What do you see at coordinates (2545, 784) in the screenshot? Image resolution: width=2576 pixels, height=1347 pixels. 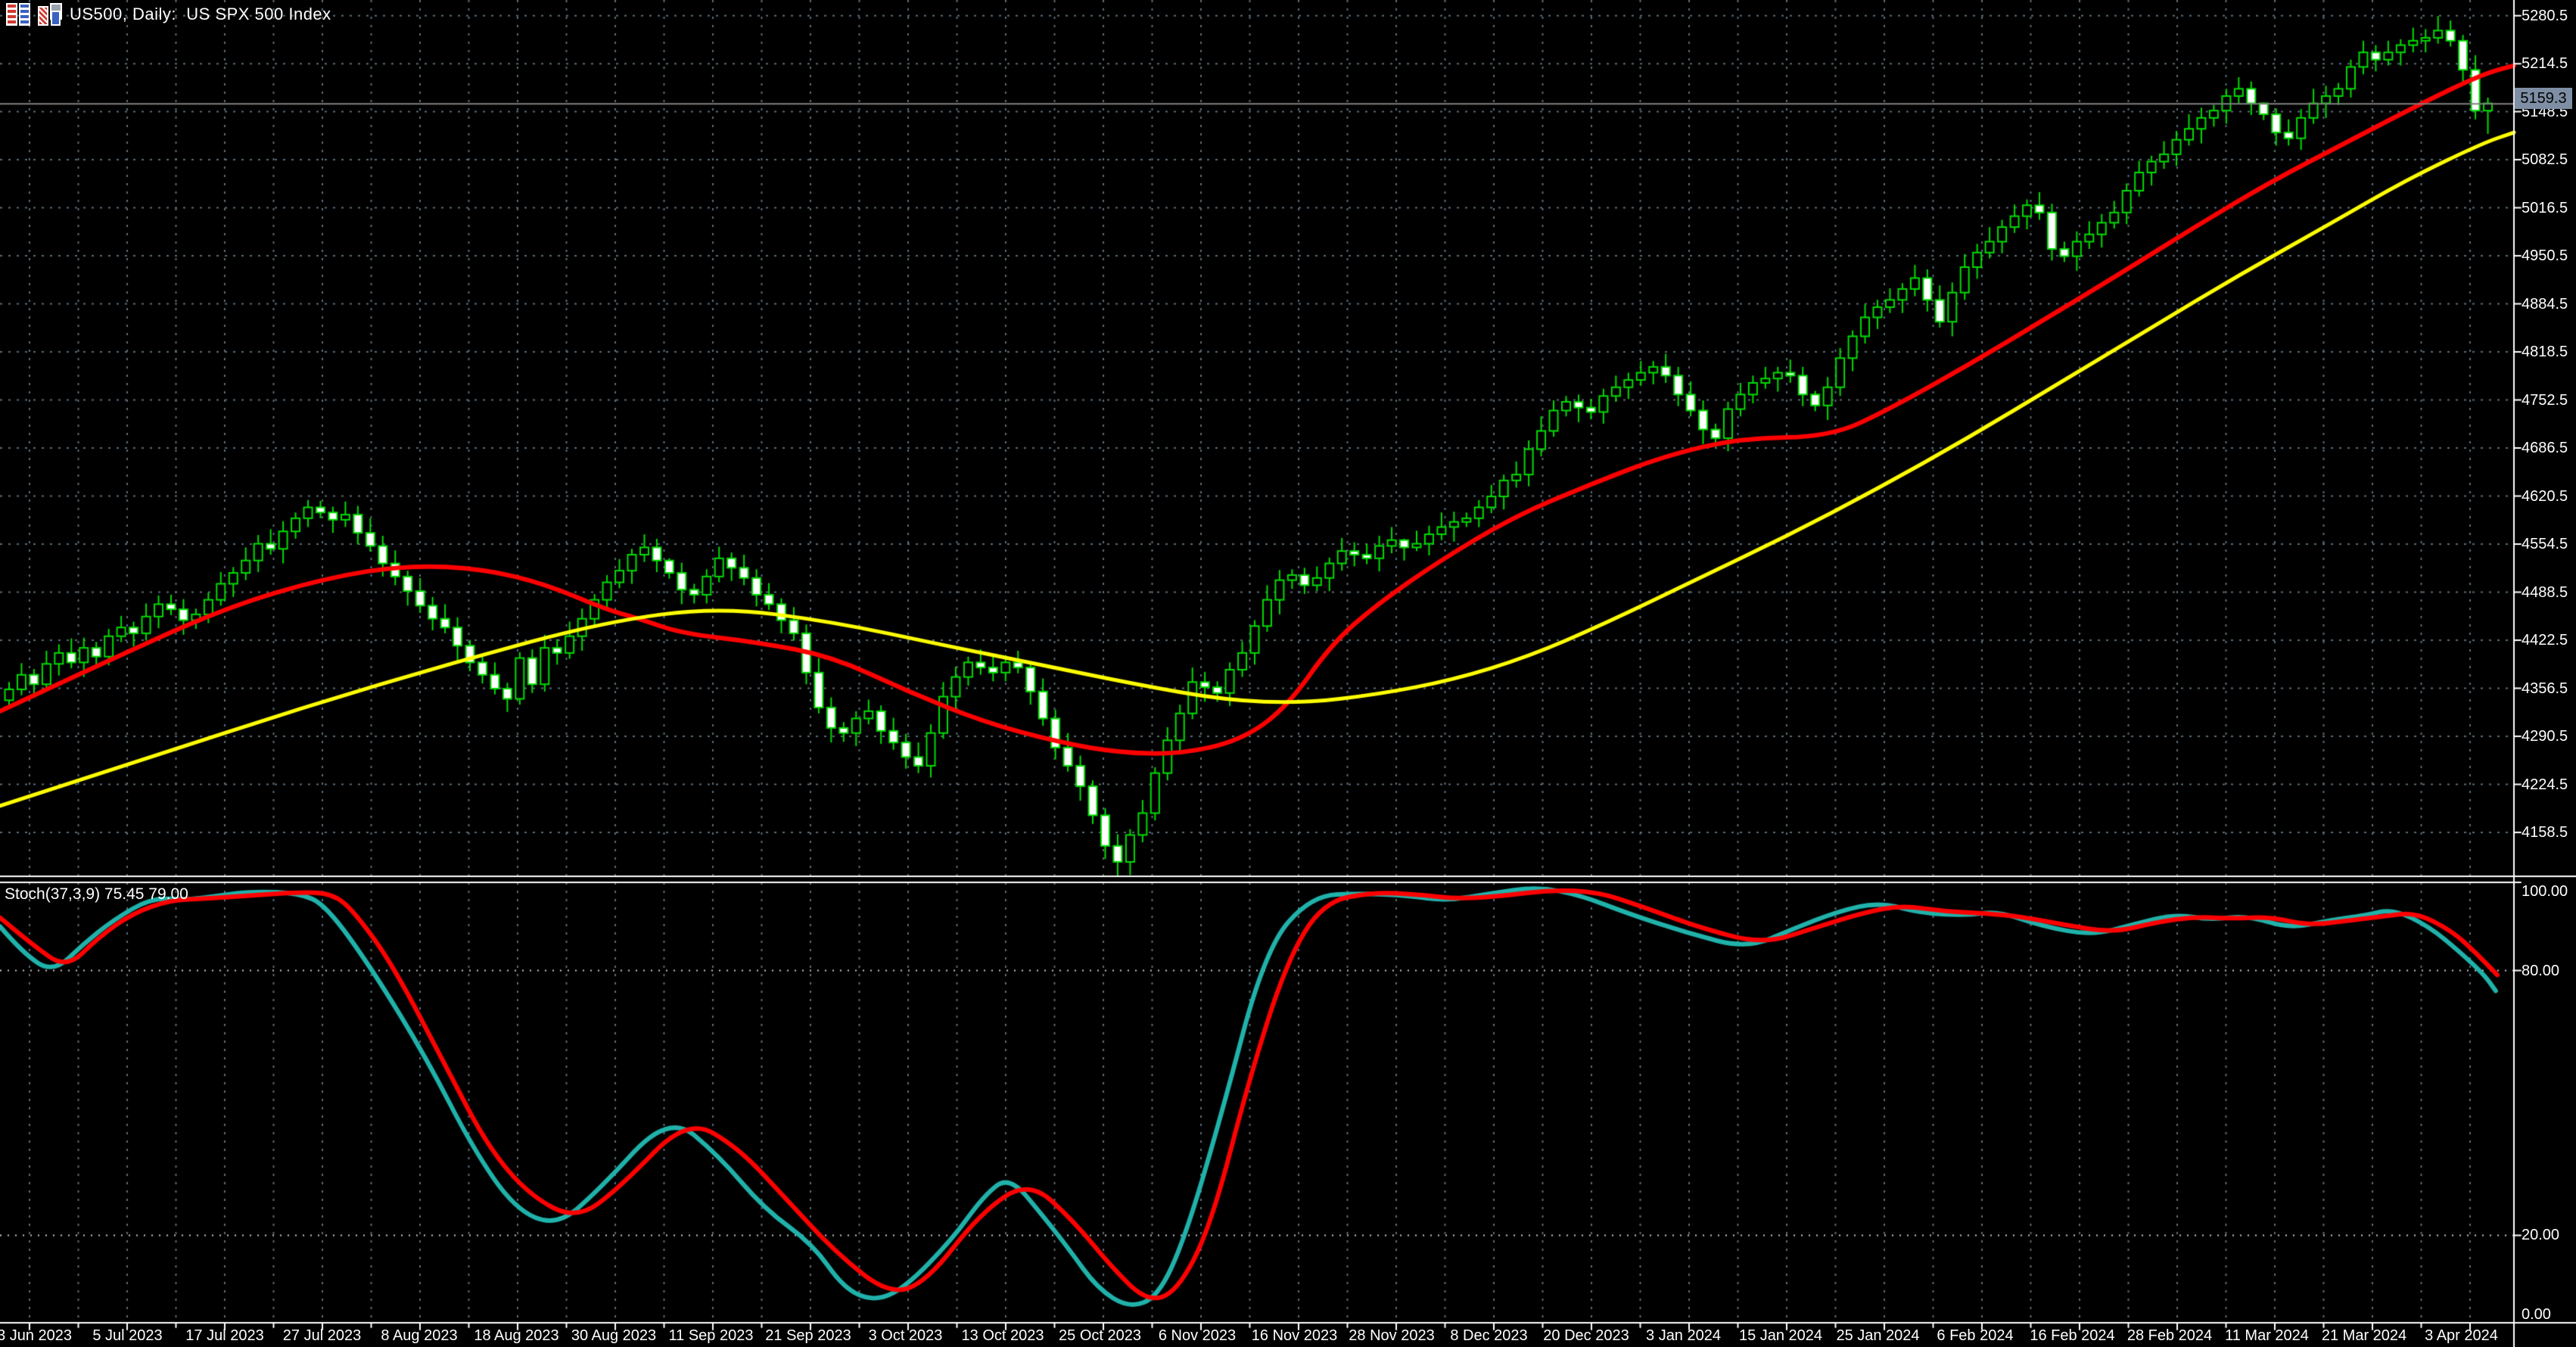 I see `price-axis-label: 4224.5` at bounding box center [2545, 784].